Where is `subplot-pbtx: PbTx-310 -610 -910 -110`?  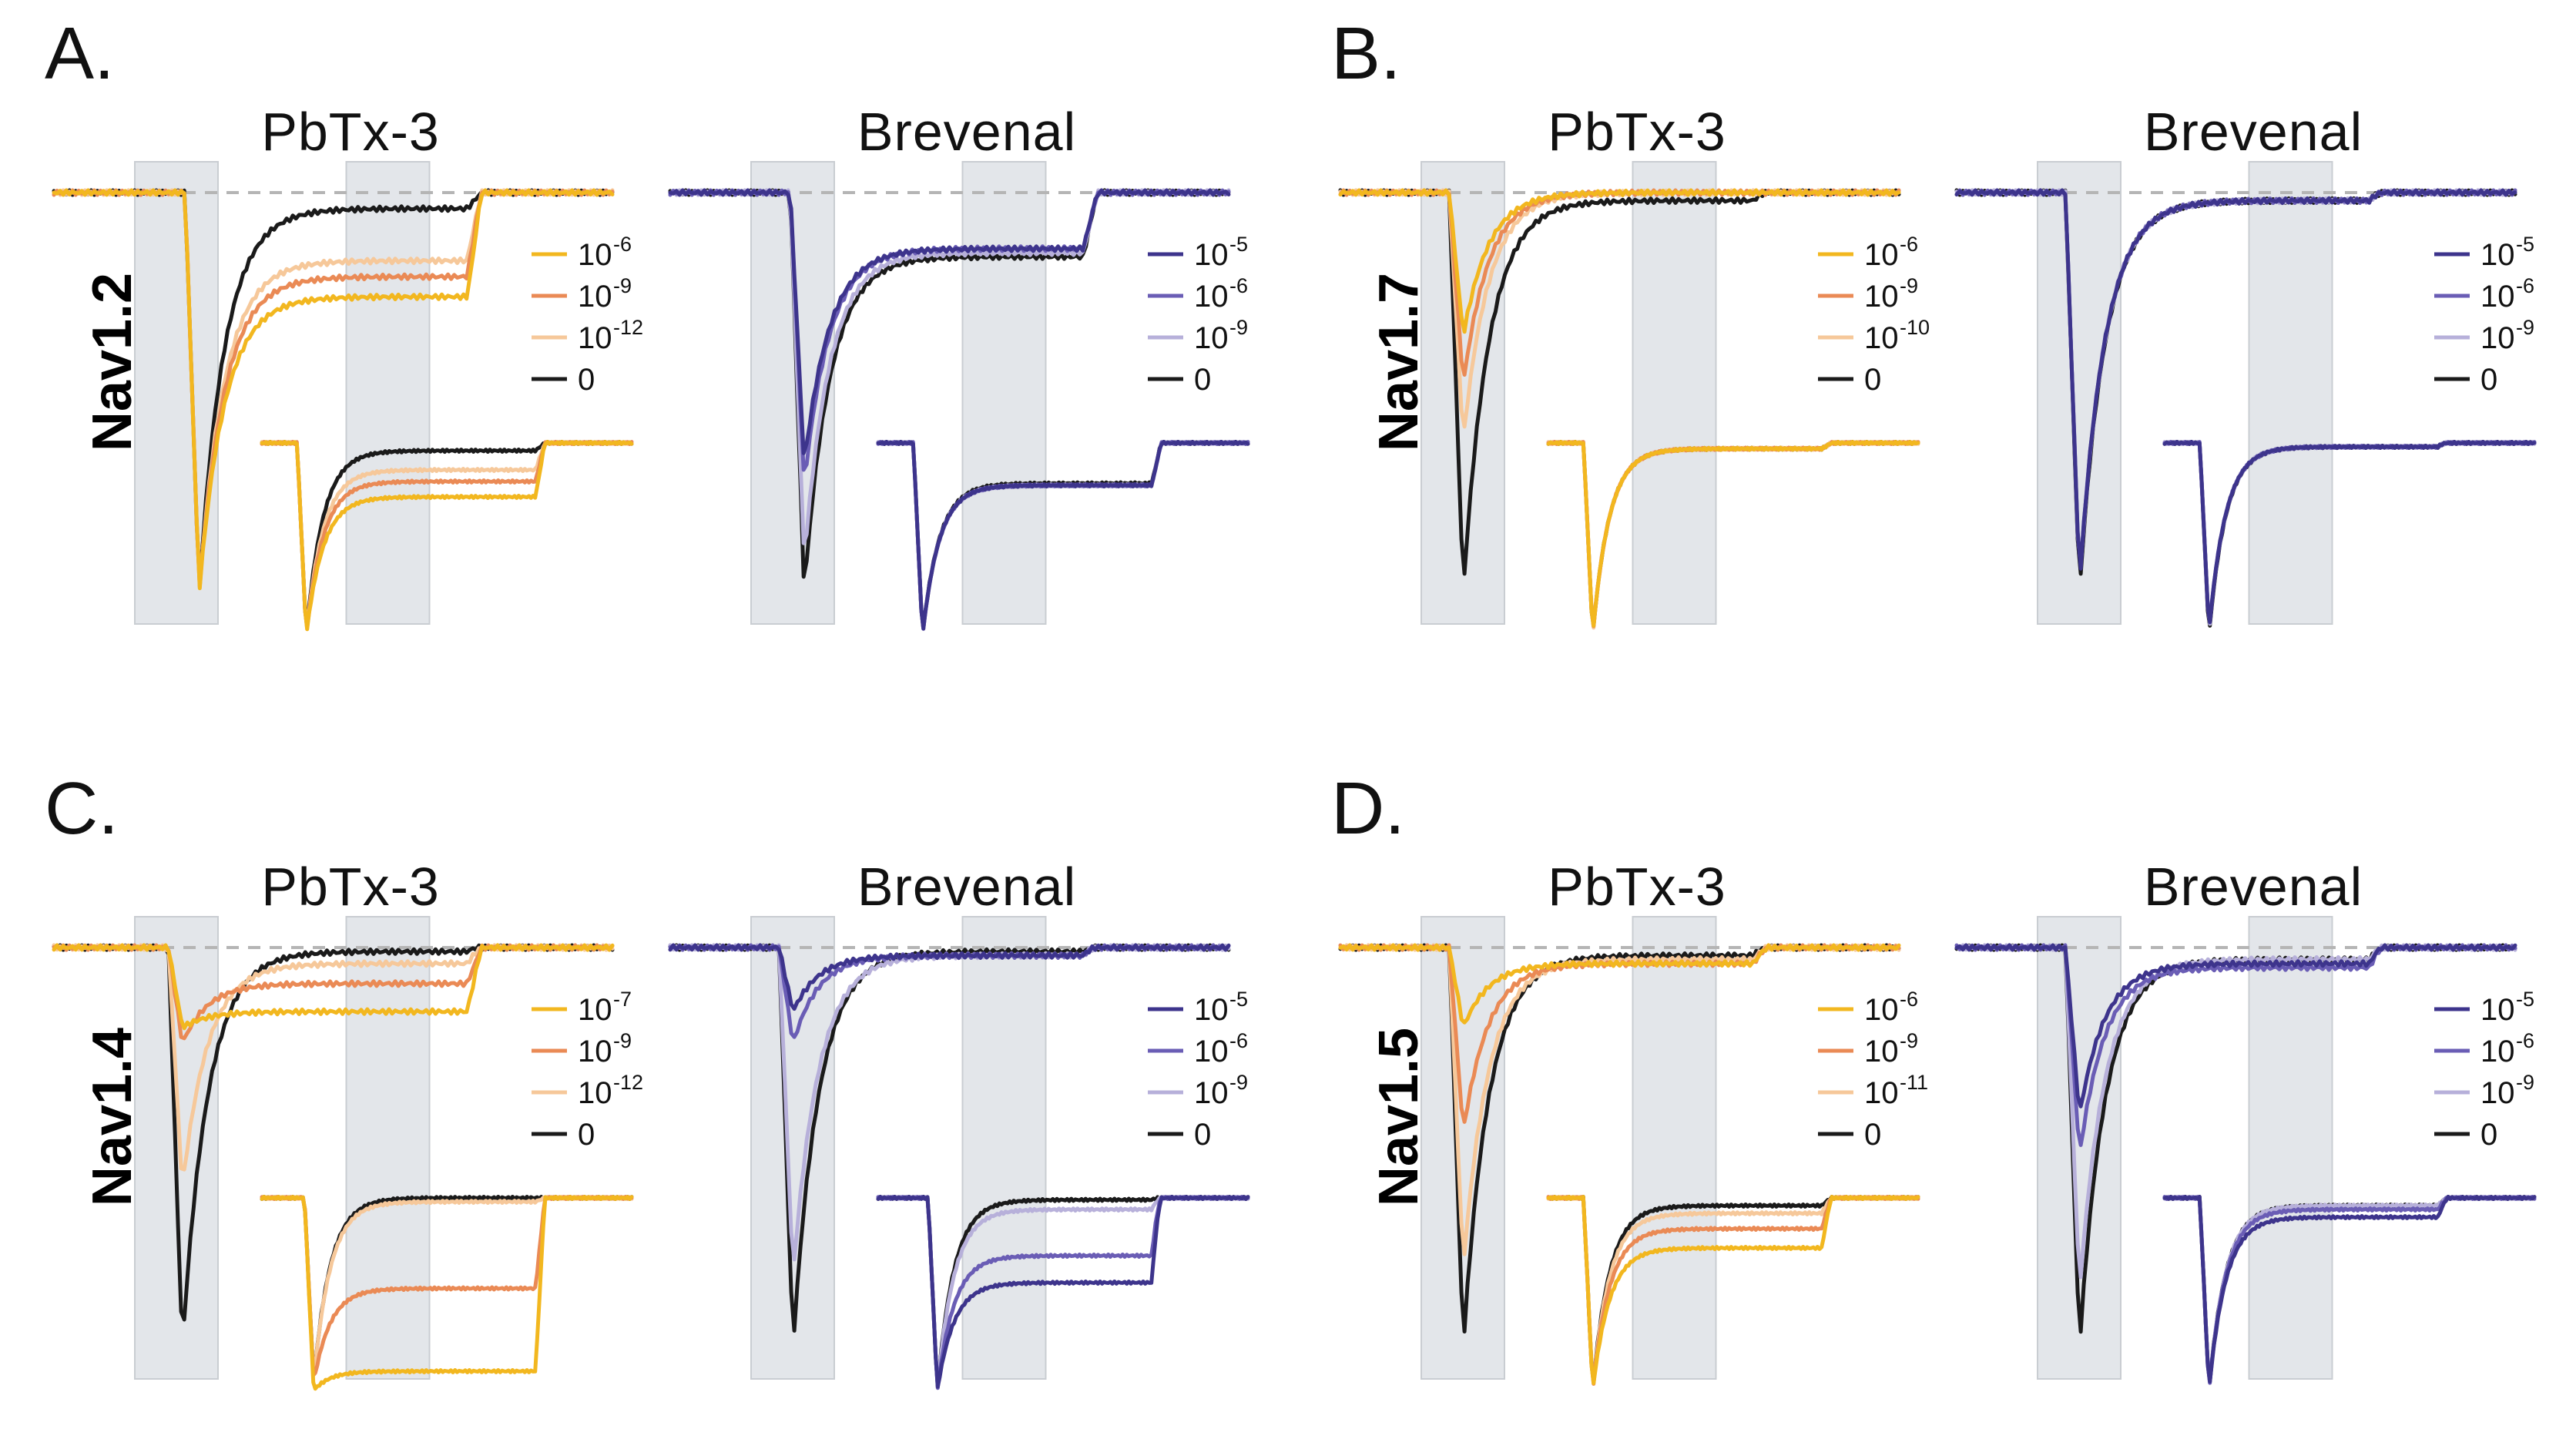
subplot-pbtx: PbTx-310 -610 -910 -110 is located at coordinates (1633, 1121).